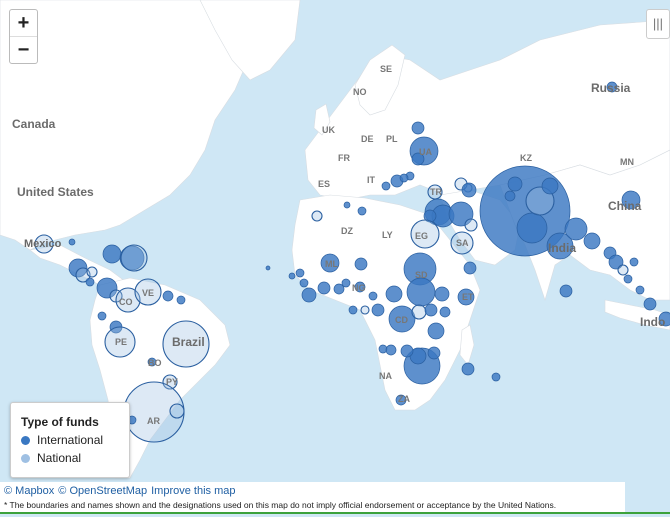 The image size is (670, 517). I want to click on label-china: China, so click(625, 206).